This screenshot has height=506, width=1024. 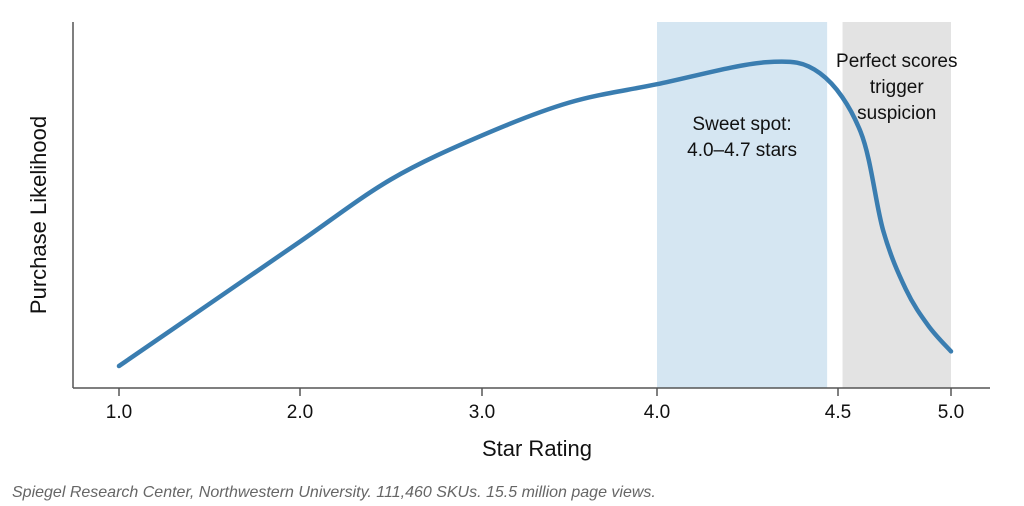 What do you see at coordinates (38, 215) in the screenshot?
I see `y-axis-label: Purchase Likelihood` at bounding box center [38, 215].